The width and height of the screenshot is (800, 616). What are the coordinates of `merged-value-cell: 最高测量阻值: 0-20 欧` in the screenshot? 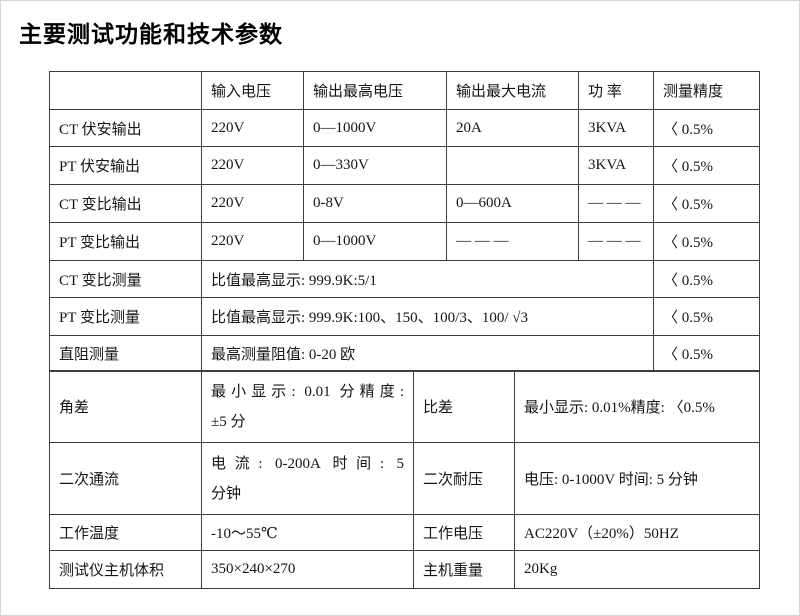 It's located at (427, 353).